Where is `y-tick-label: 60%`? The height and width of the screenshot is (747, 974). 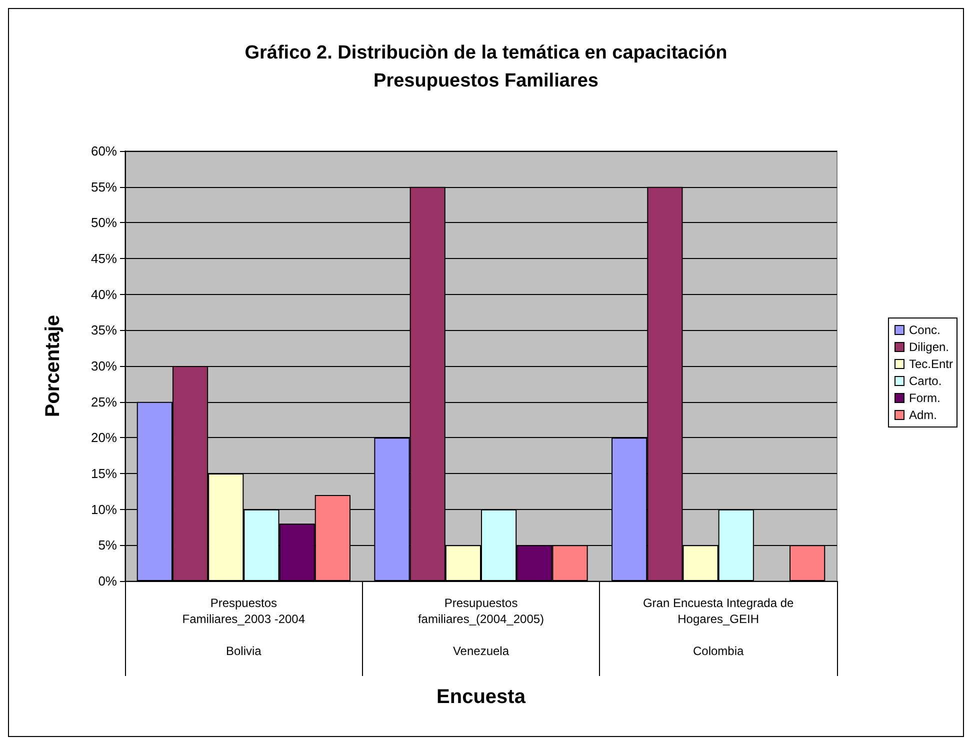 y-tick-label: 60% is located at coordinates (104, 151).